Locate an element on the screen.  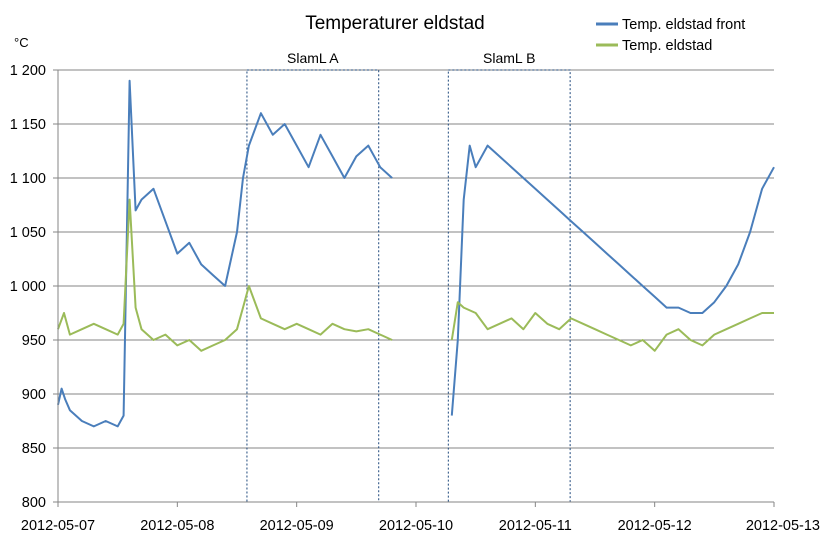
y-tick-label-3: 950 is located at coordinates (34, 341).